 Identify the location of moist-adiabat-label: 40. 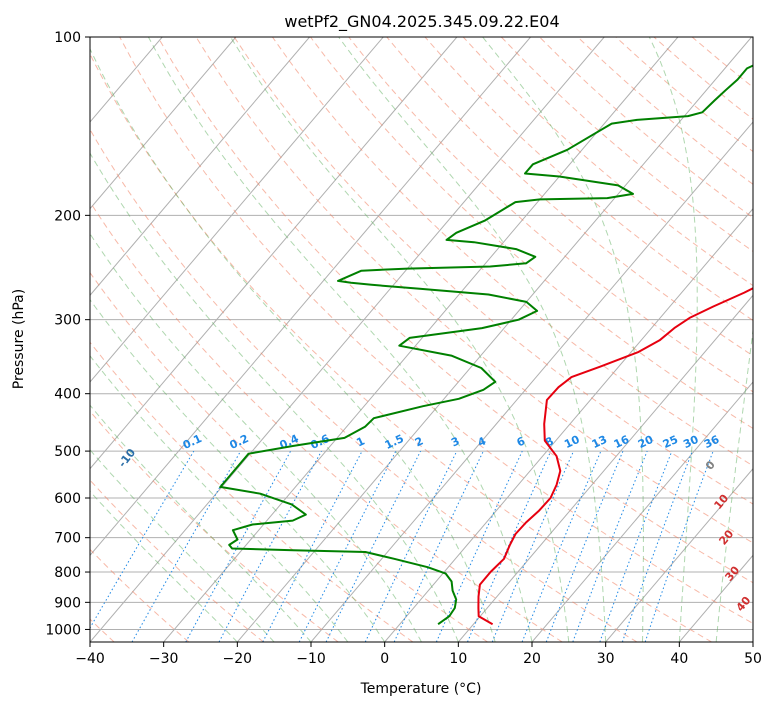
(744, 604).